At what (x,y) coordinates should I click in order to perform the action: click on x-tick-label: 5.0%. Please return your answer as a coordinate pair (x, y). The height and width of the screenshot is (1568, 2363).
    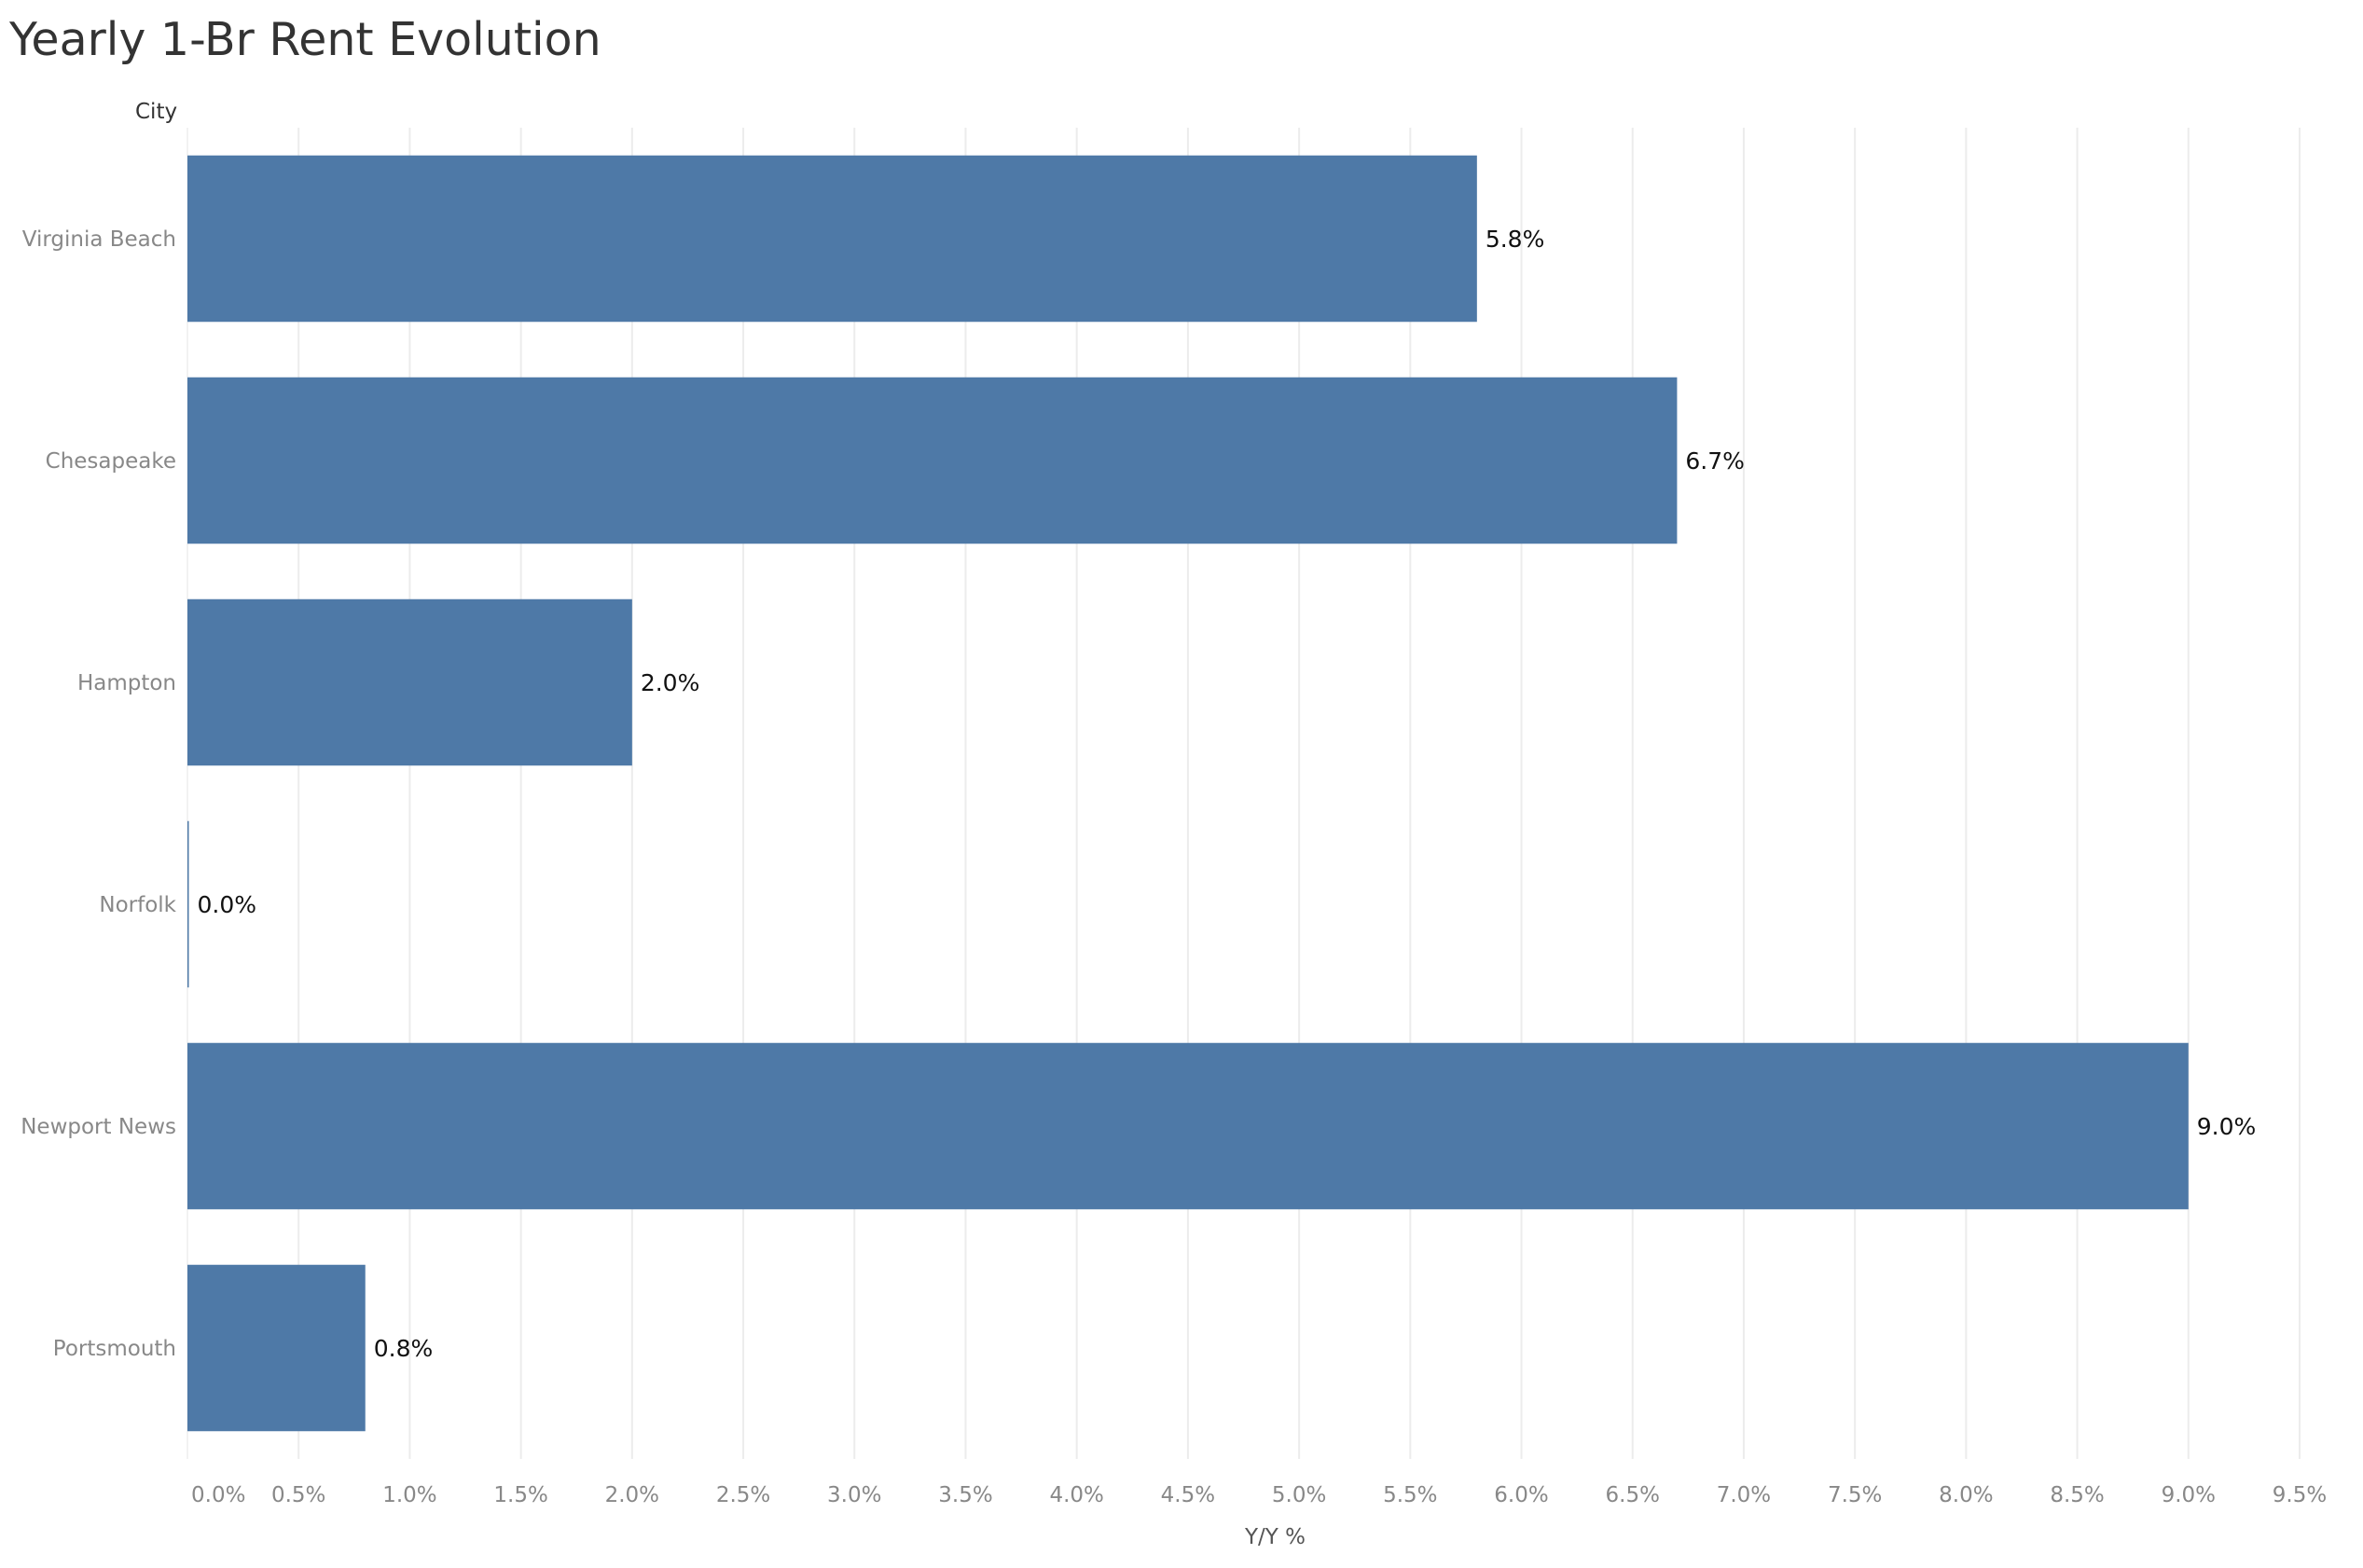
    Looking at the image, I should click on (1299, 1495).